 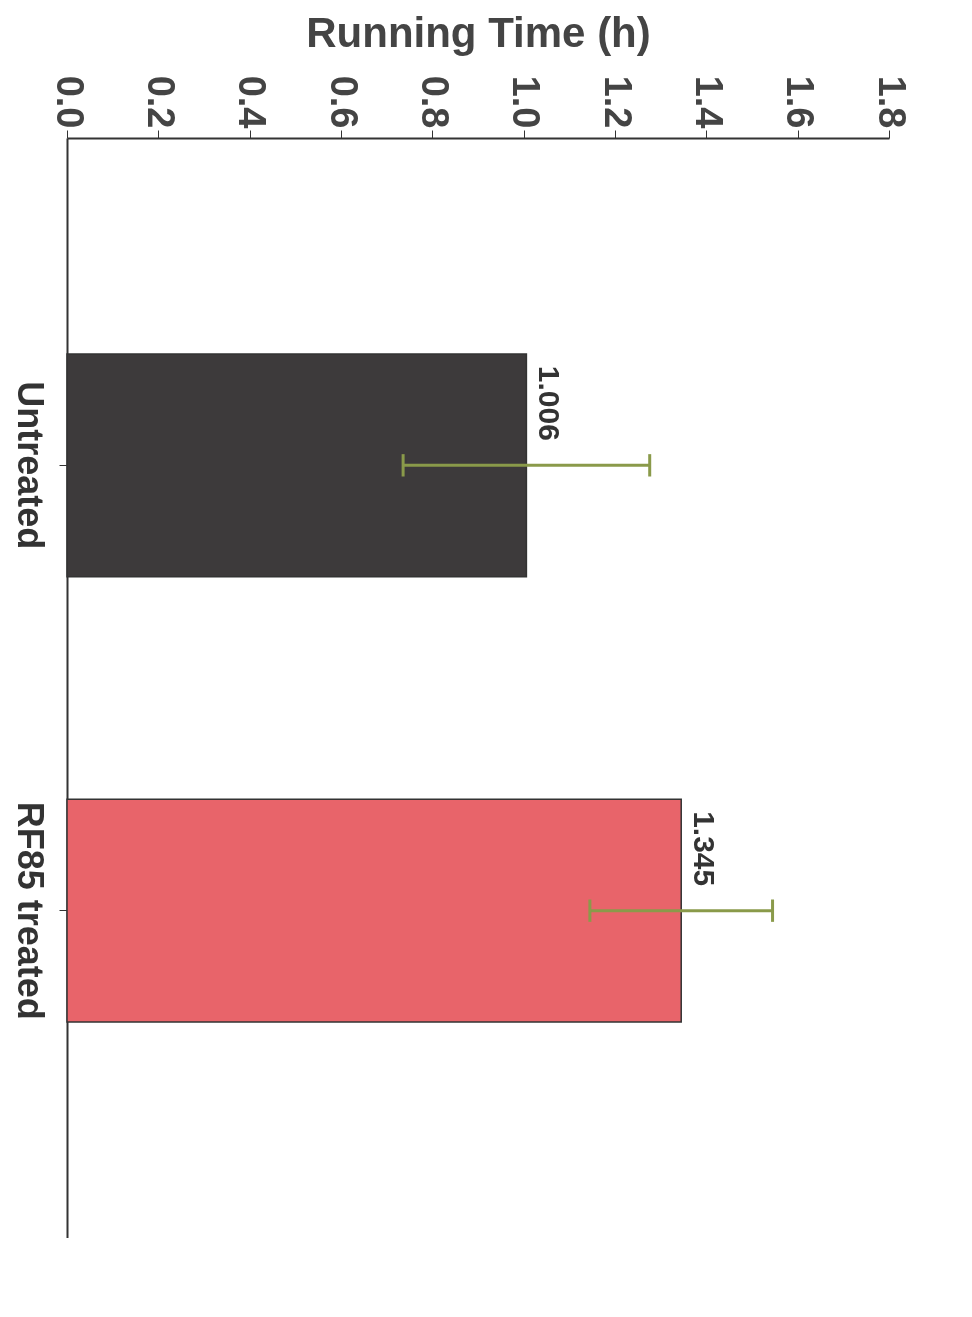 I want to click on x-axis-title: Running Time (h), so click(x=478, y=32).